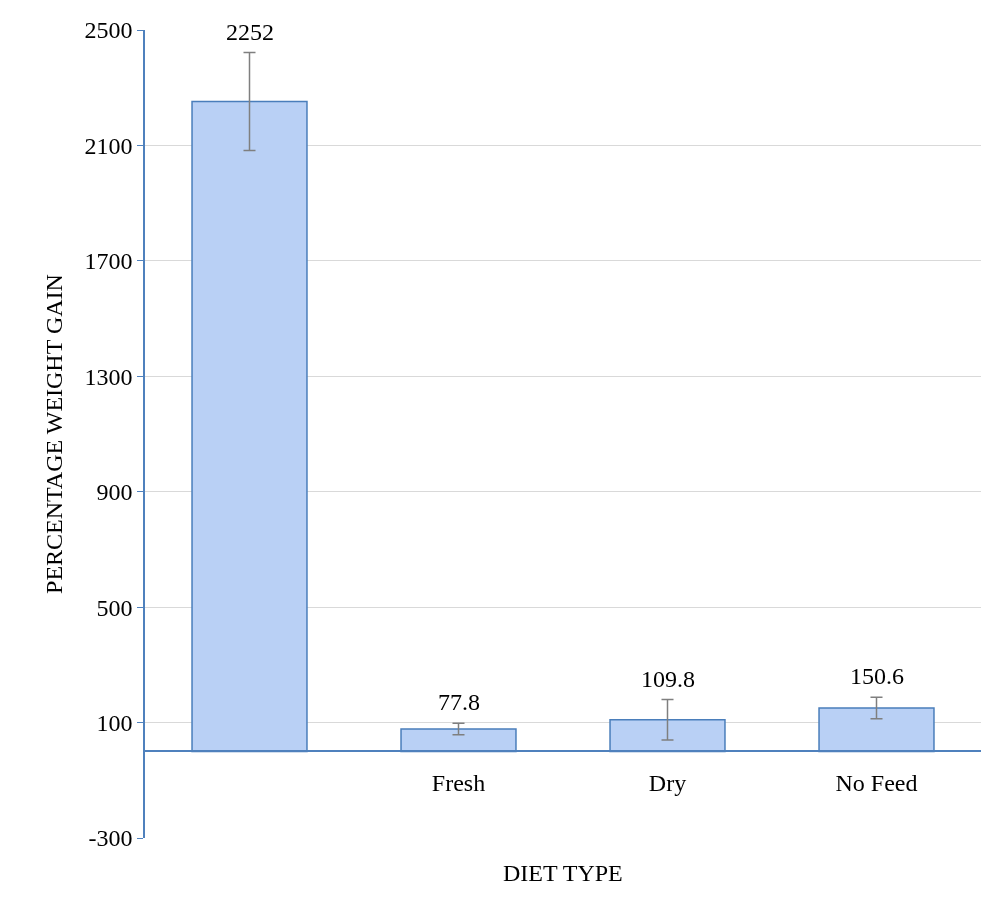 This screenshot has height=908, width=1001. What do you see at coordinates (458, 782) in the screenshot?
I see `x-tick-label: Fresh` at bounding box center [458, 782].